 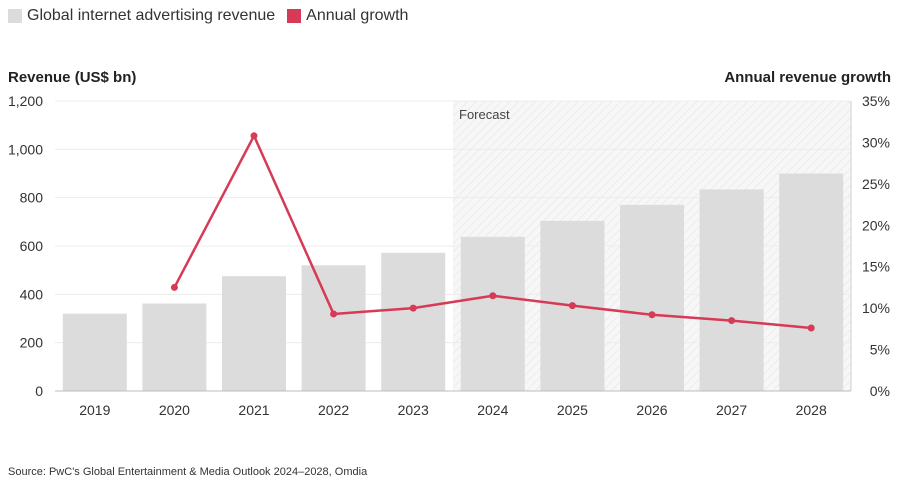 What do you see at coordinates (572, 410) in the screenshot?
I see `x-tick-label: 2025` at bounding box center [572, 410].